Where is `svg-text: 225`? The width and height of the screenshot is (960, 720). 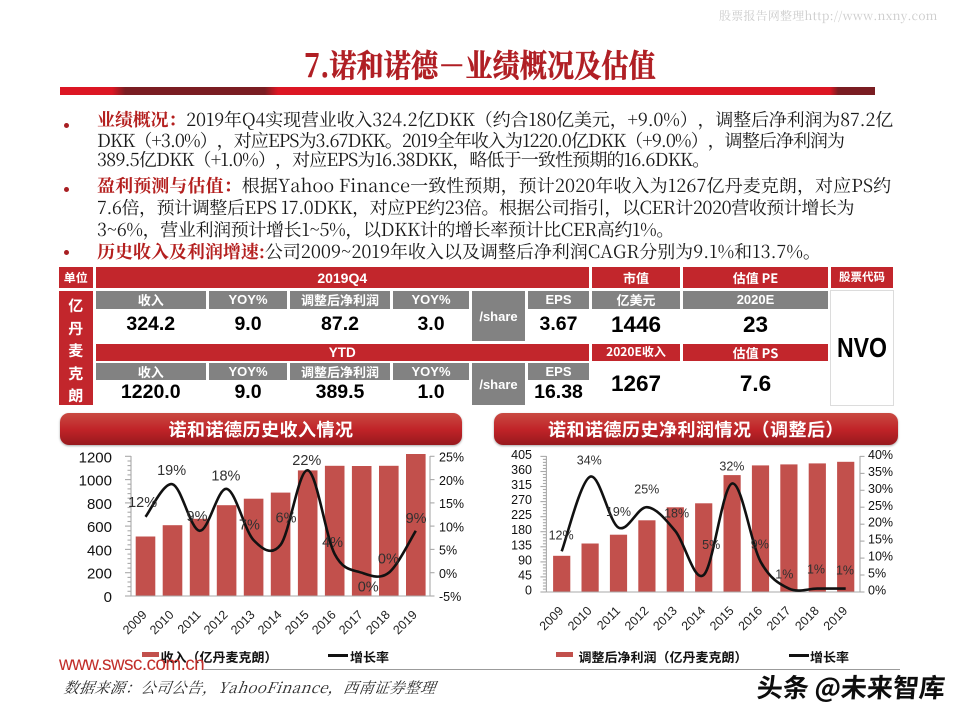
svg-text: 225 is located at coordinates (521, 515).